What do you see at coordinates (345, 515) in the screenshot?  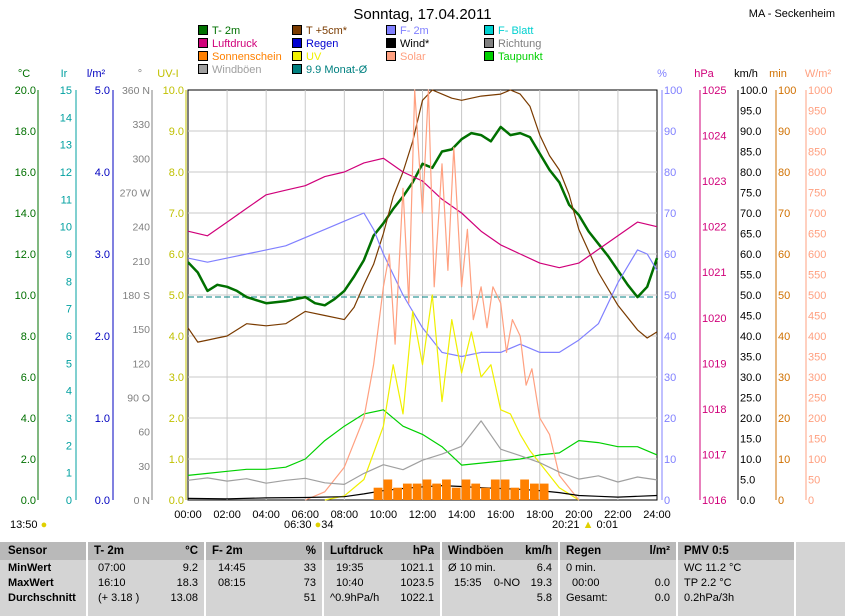 I see `x-tick-label: 08:00` at bounding box center [345, 515].